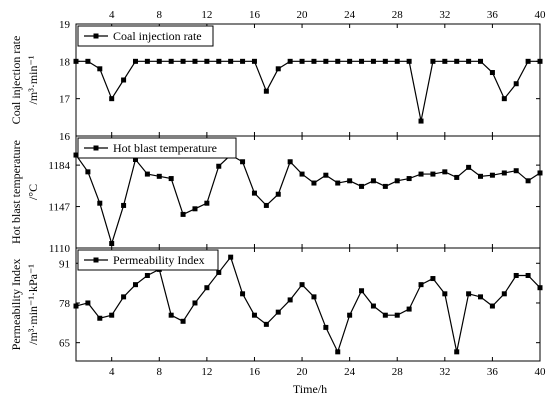  What do you see at coordinates (255, 372) in the screenshot?
I see `x-tick-label: 16` at bounding box center [255, 372].